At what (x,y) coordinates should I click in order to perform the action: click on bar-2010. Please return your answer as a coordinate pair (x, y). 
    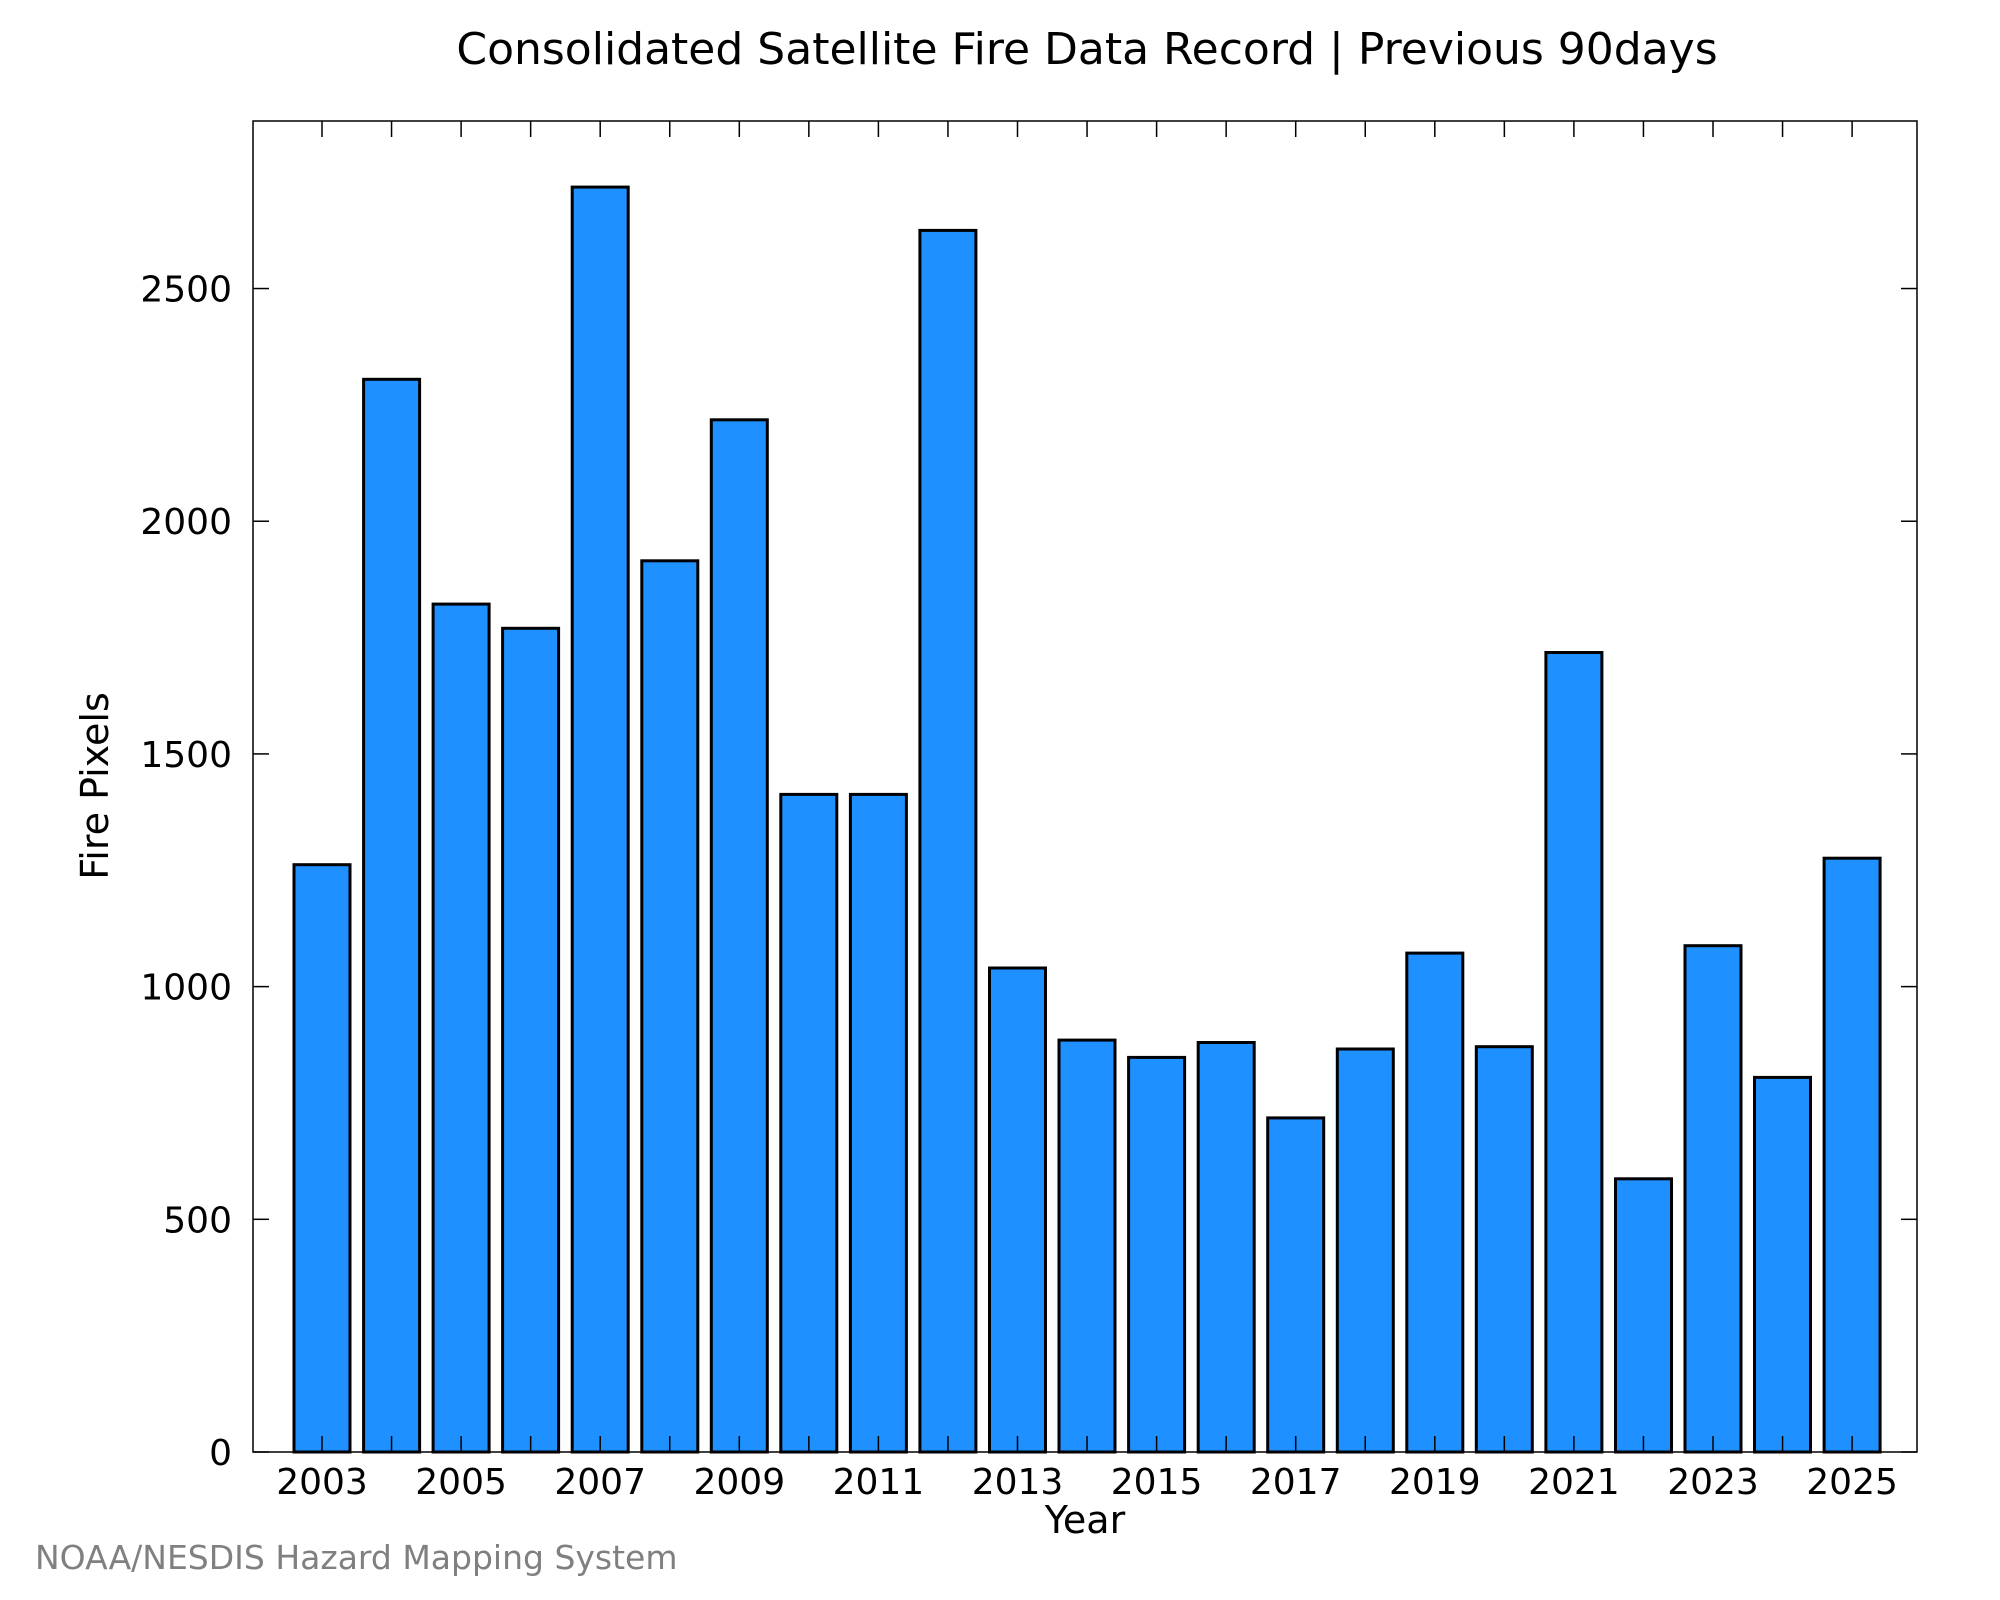
    Looking at the image, I should click on (809, 1123).